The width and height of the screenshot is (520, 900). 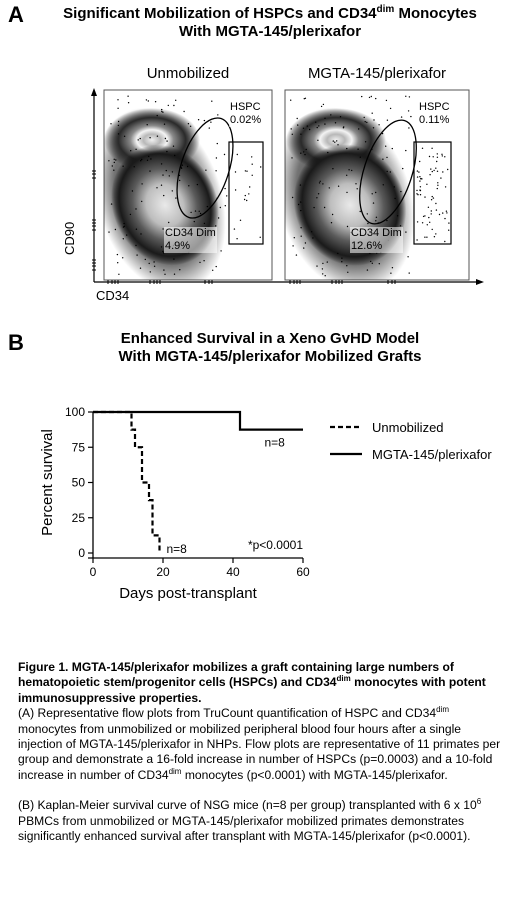 I want to click on hspc-label-unmobilized: HSPC 0.02%, so click(x=246, y=114).